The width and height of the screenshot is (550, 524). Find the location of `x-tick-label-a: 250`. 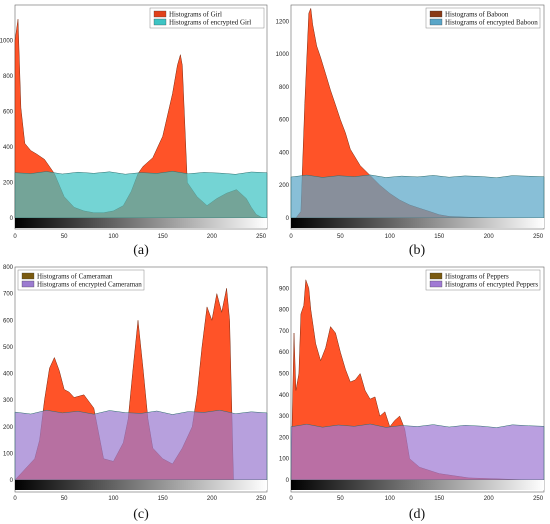

x-tick-label-a: 250 is located at coordinates (261, 237).